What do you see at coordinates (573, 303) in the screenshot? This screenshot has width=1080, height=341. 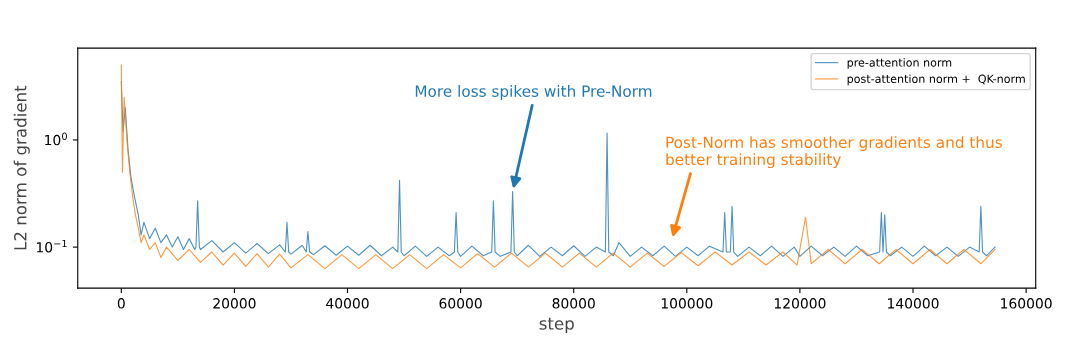 I see `x-tick-label: 80000` at bounding box center [573, 303].